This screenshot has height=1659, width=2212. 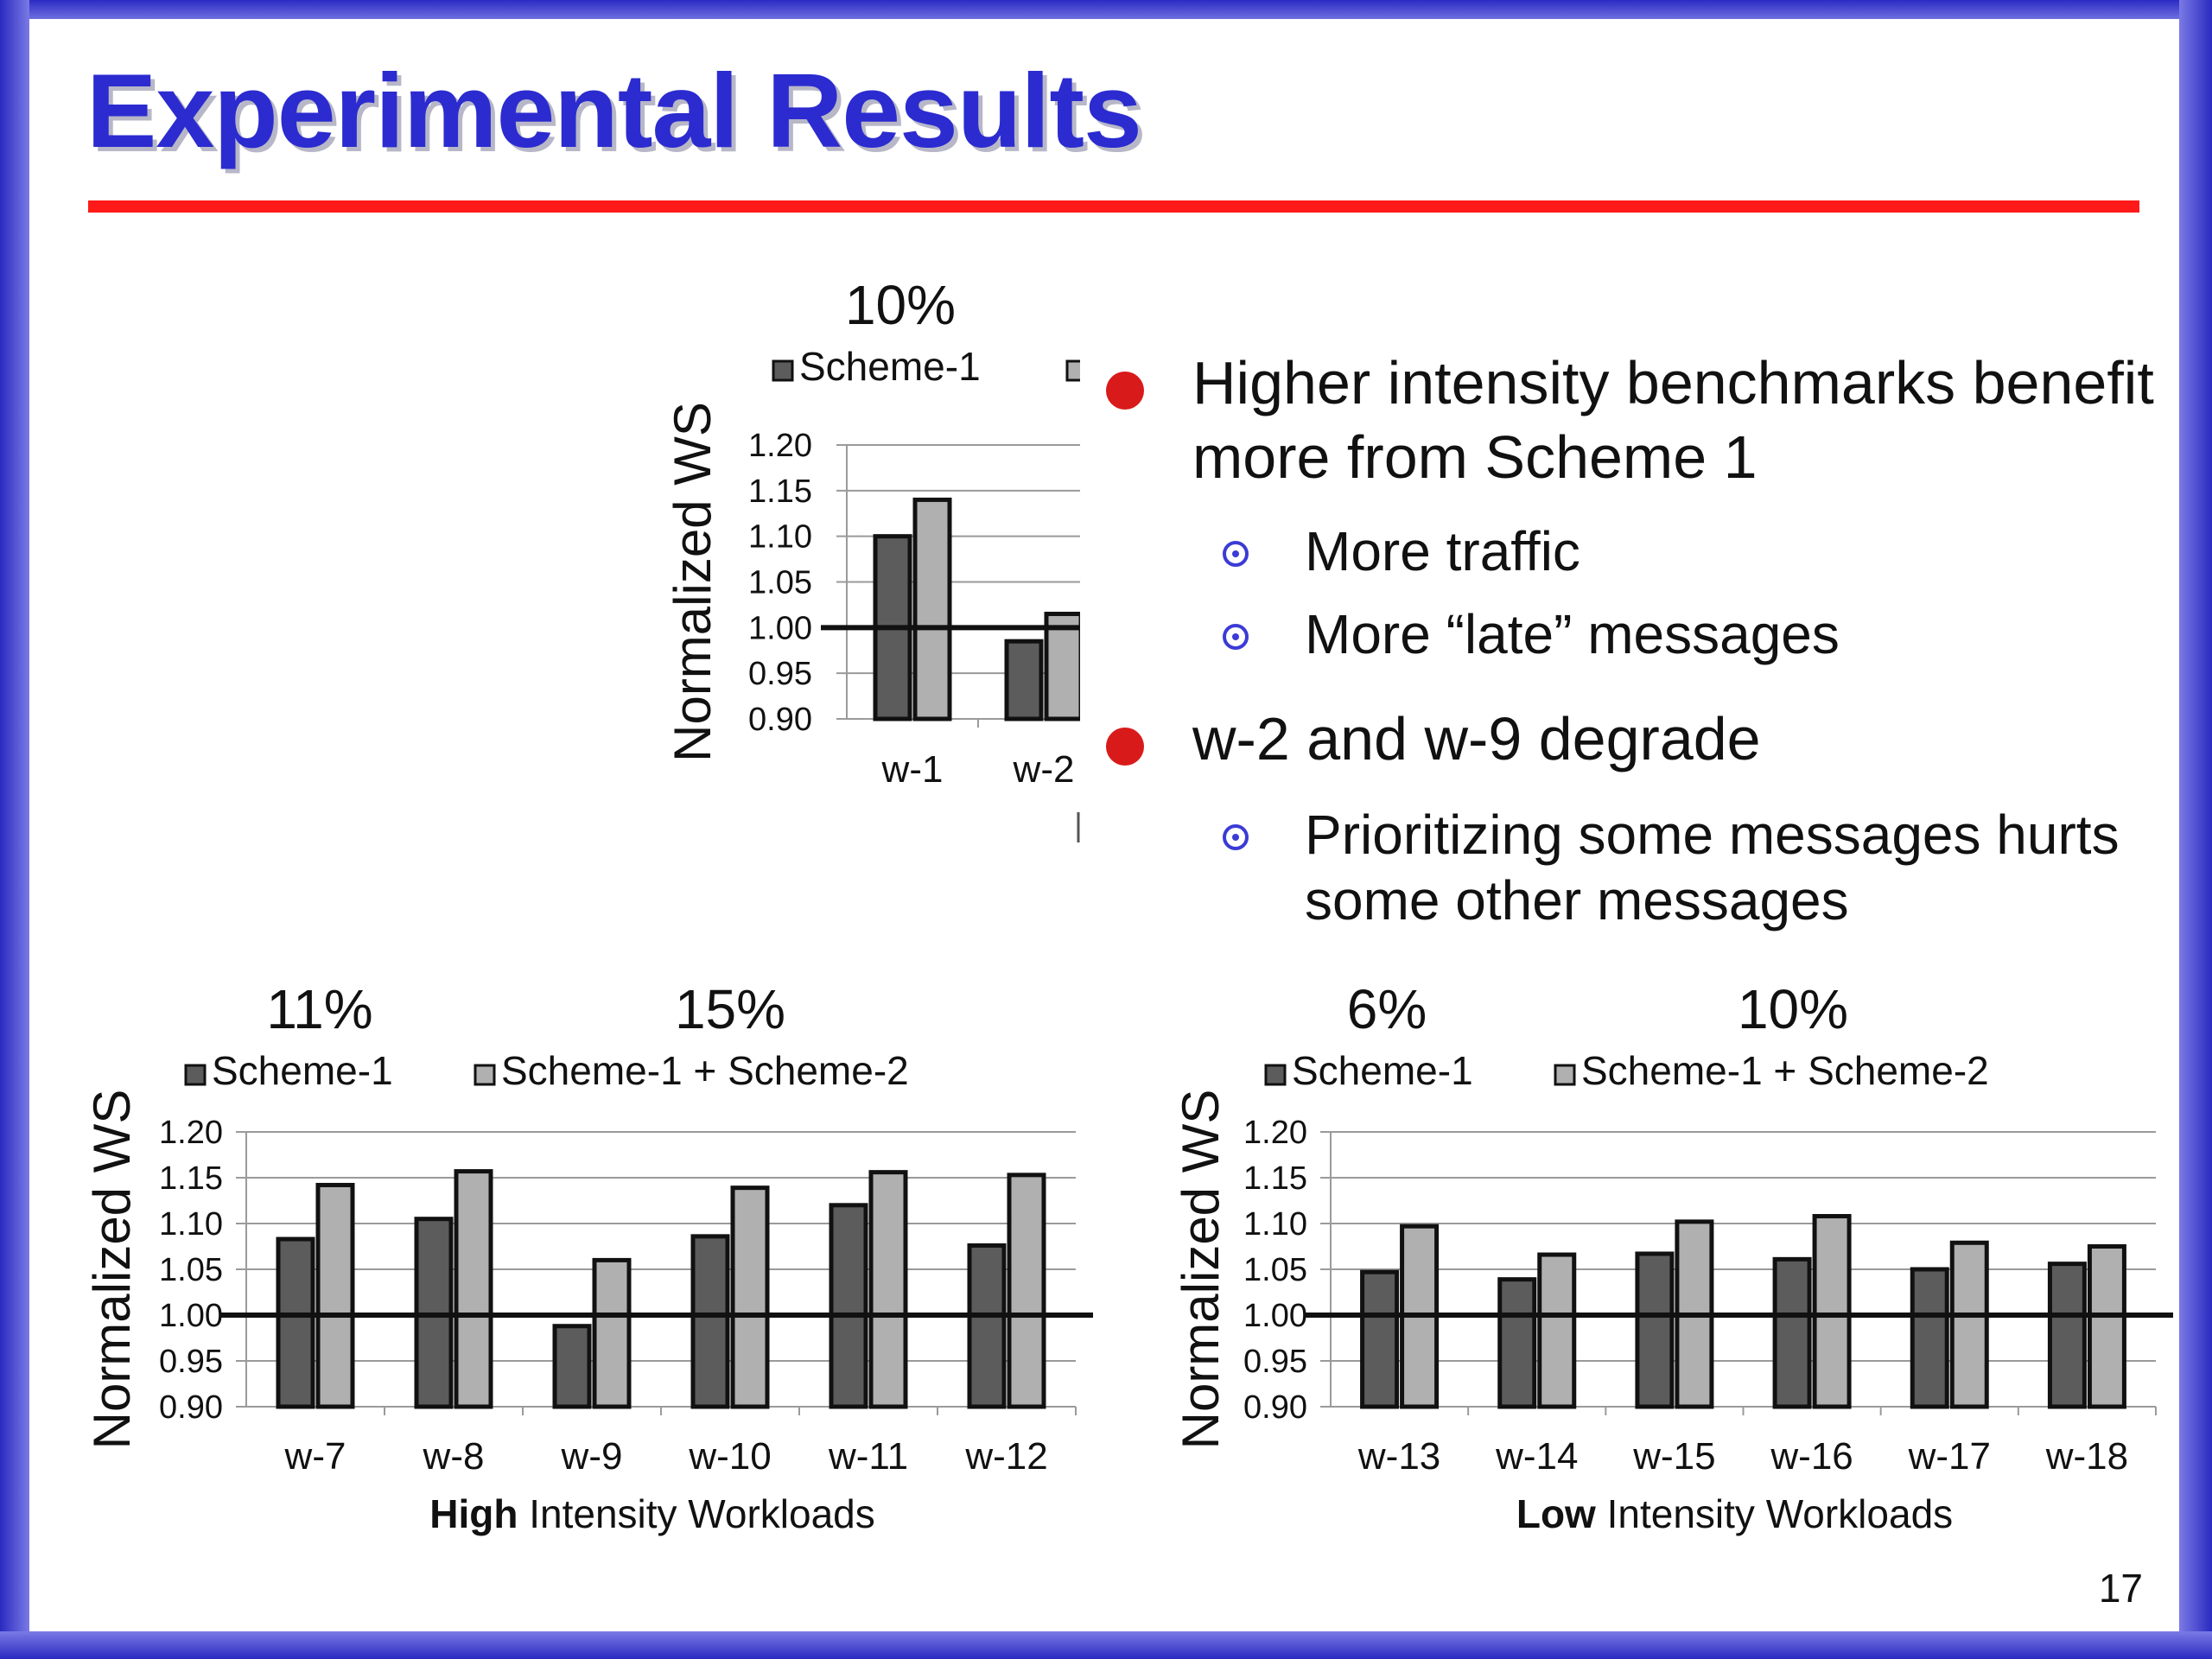 I want to click on bullet-1-sub-1: More traffic, so click(x=1698, y=553).